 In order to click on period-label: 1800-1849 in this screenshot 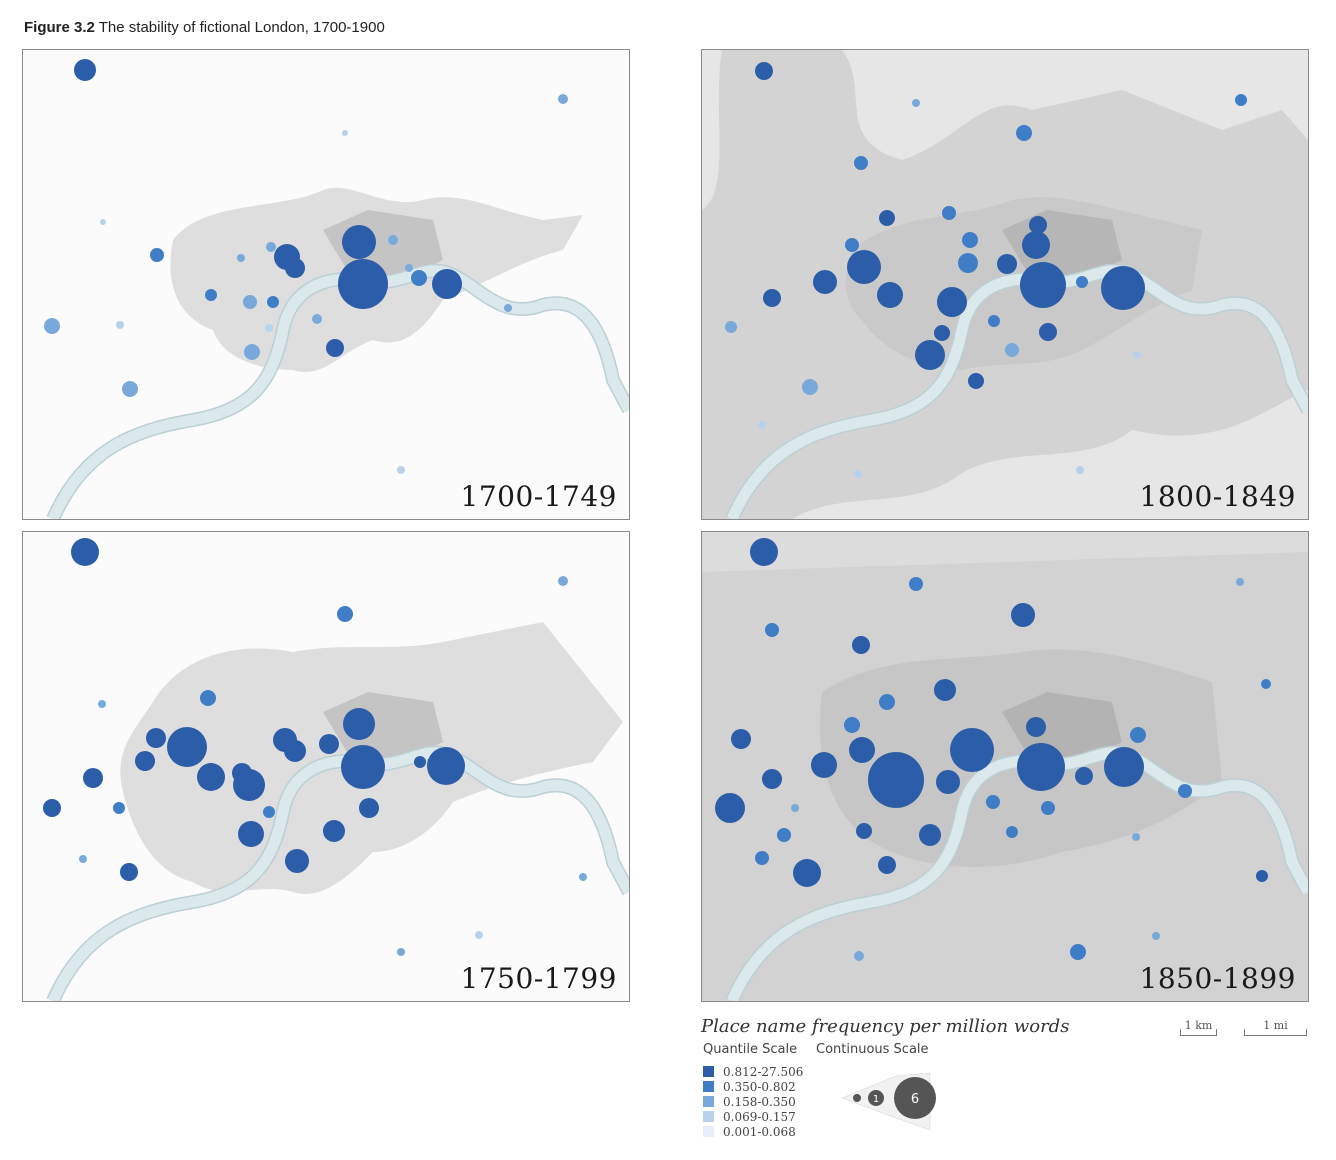, I will do `click(1217, 496)`.